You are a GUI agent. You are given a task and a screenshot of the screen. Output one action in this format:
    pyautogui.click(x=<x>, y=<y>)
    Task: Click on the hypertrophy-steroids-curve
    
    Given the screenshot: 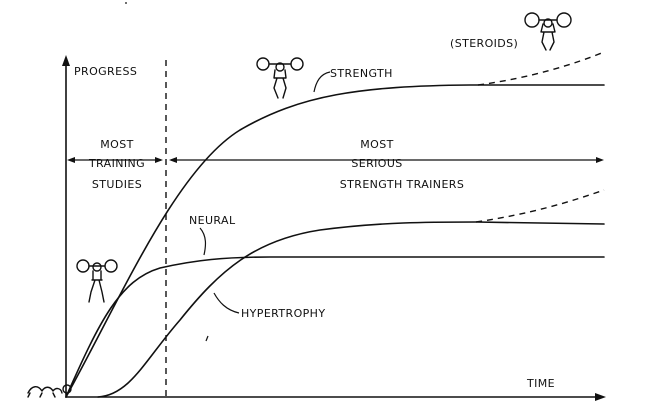 What is the action you would take?
    pyautogui.click(x=540, y=206)
    